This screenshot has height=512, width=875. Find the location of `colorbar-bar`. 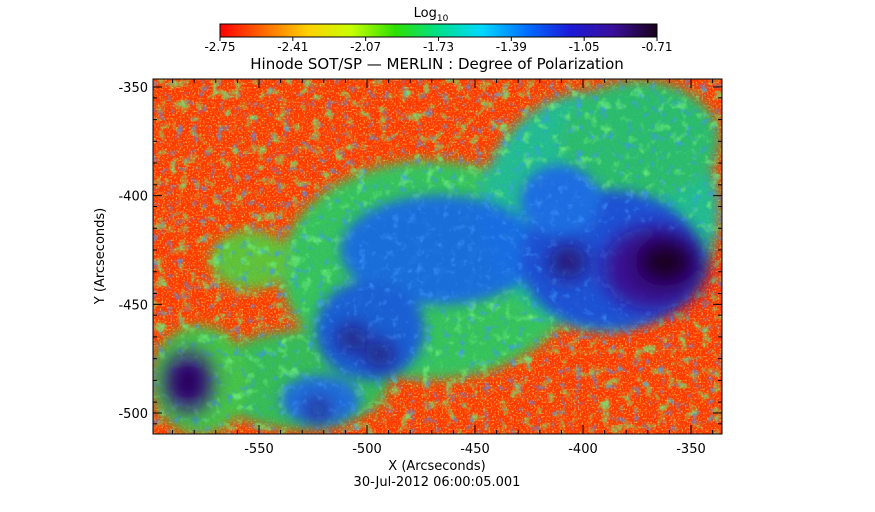

colorbar-bar is located at coordinates (438, 30).